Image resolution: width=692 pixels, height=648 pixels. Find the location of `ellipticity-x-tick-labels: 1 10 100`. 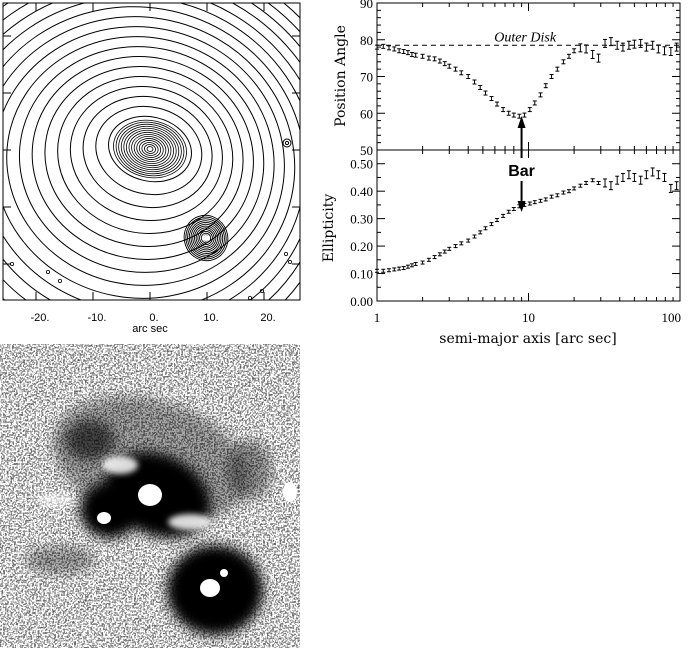

ellipticity-x-tick-labels: 1 10 100 is located at coordinates (527, 317).